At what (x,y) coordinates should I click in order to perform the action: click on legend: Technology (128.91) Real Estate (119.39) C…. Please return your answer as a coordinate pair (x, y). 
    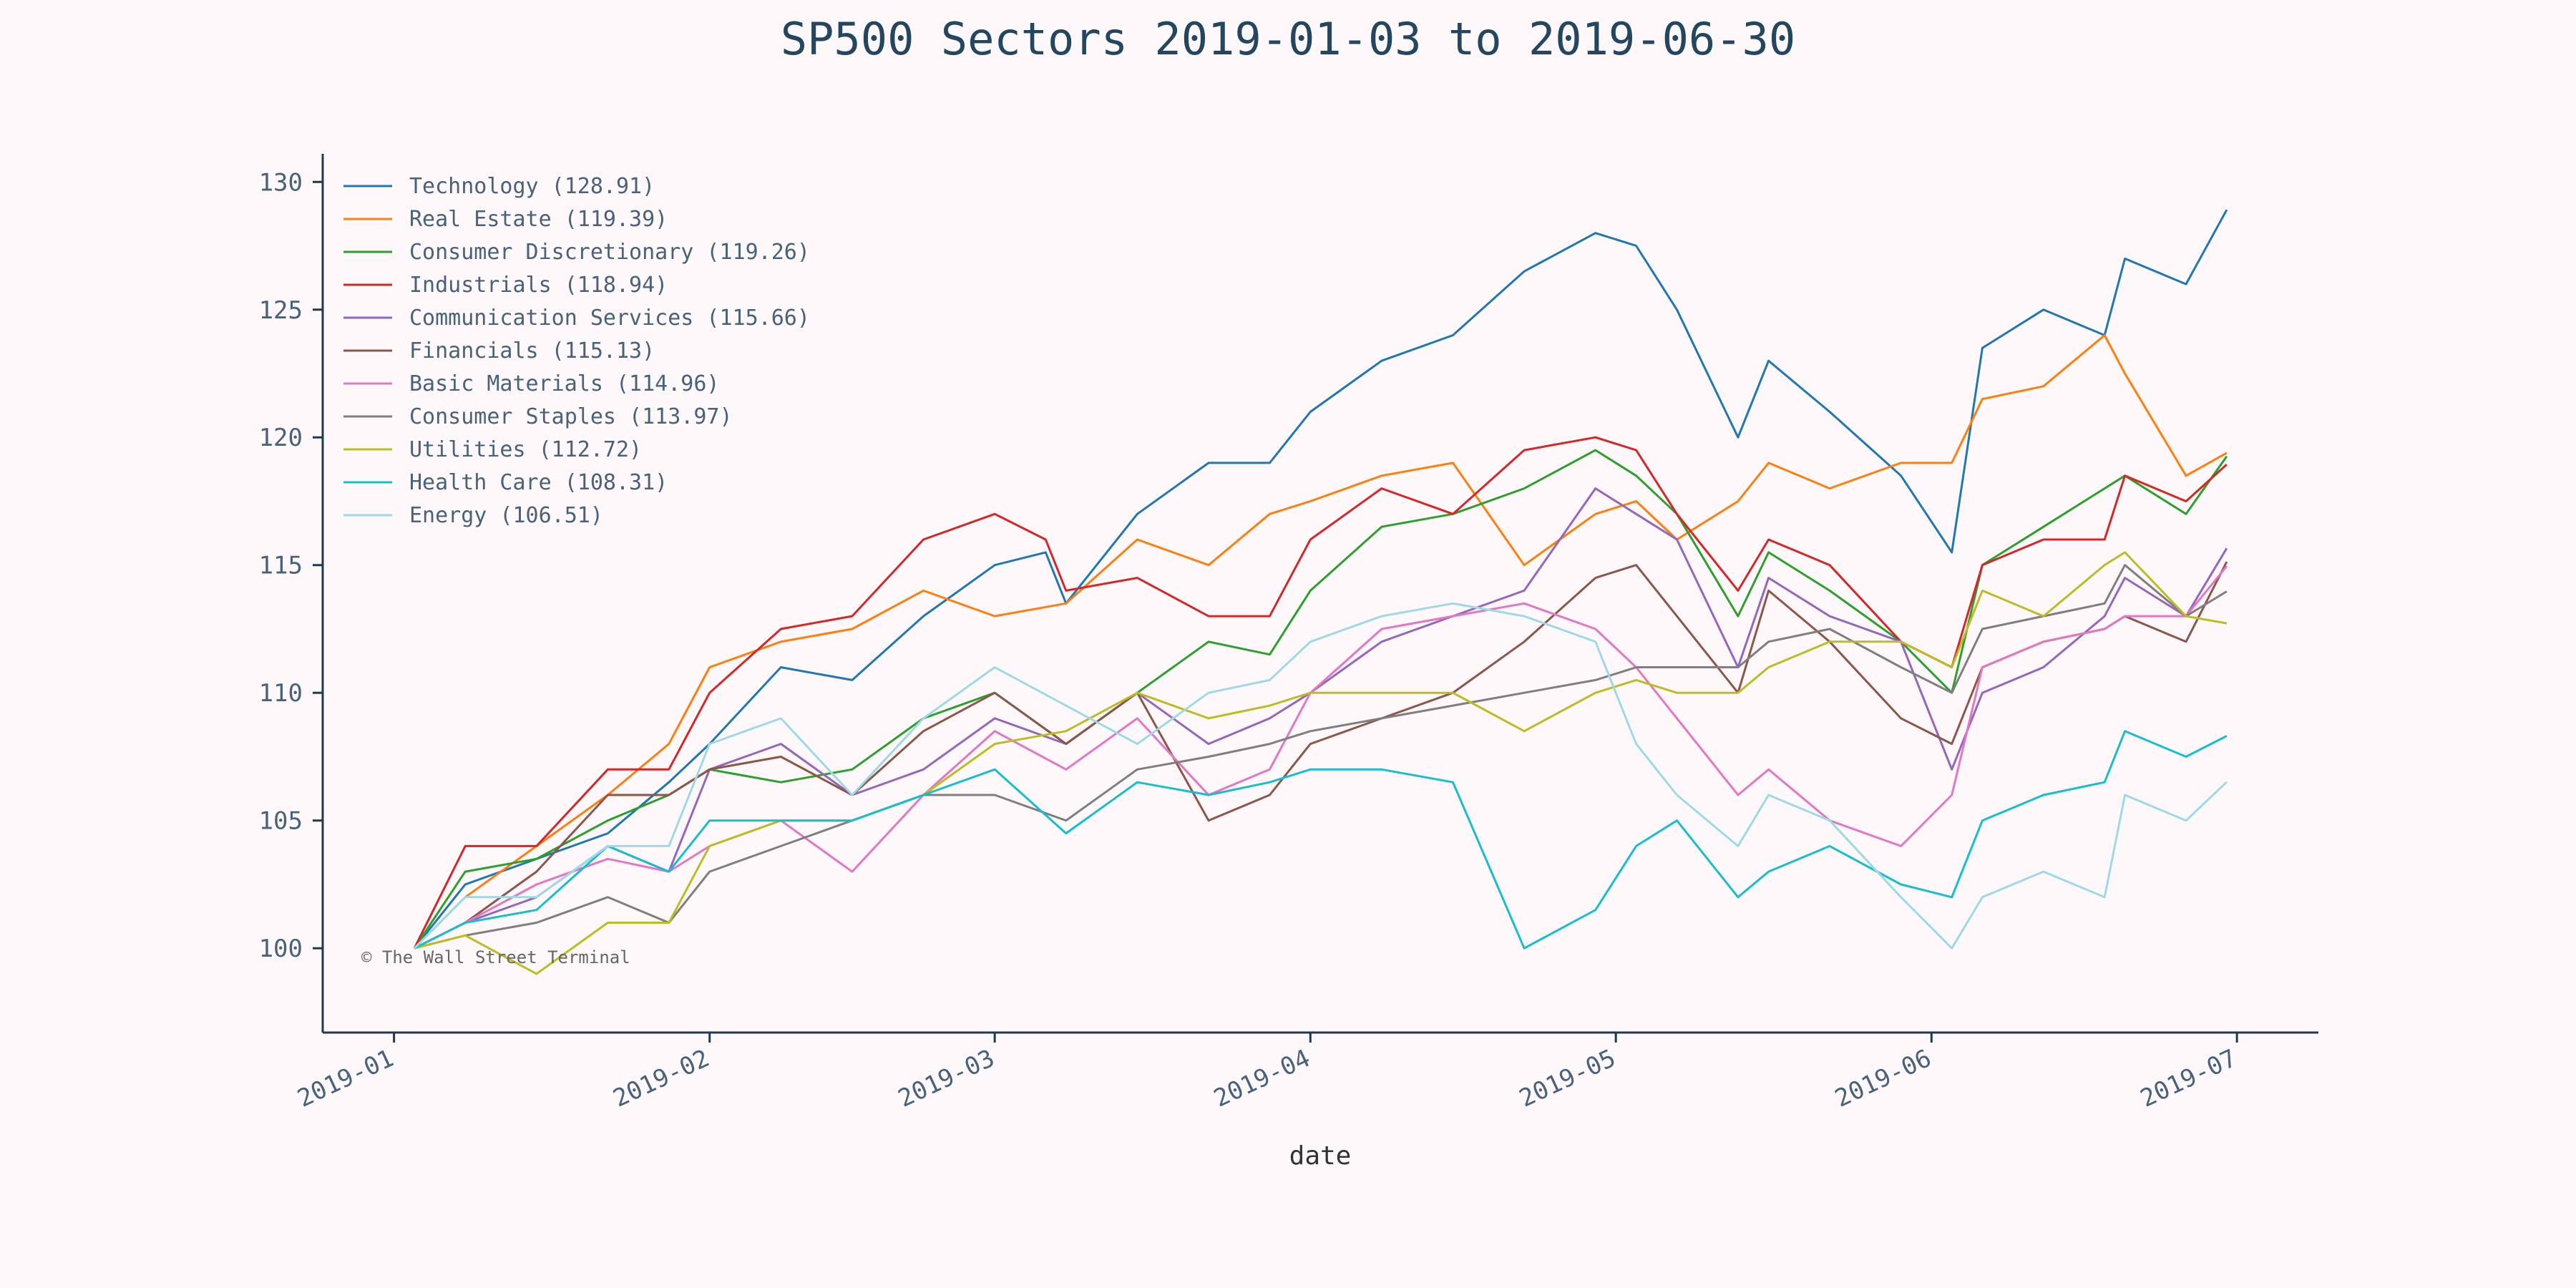
    Looking at the image, I should click on (576, 351).